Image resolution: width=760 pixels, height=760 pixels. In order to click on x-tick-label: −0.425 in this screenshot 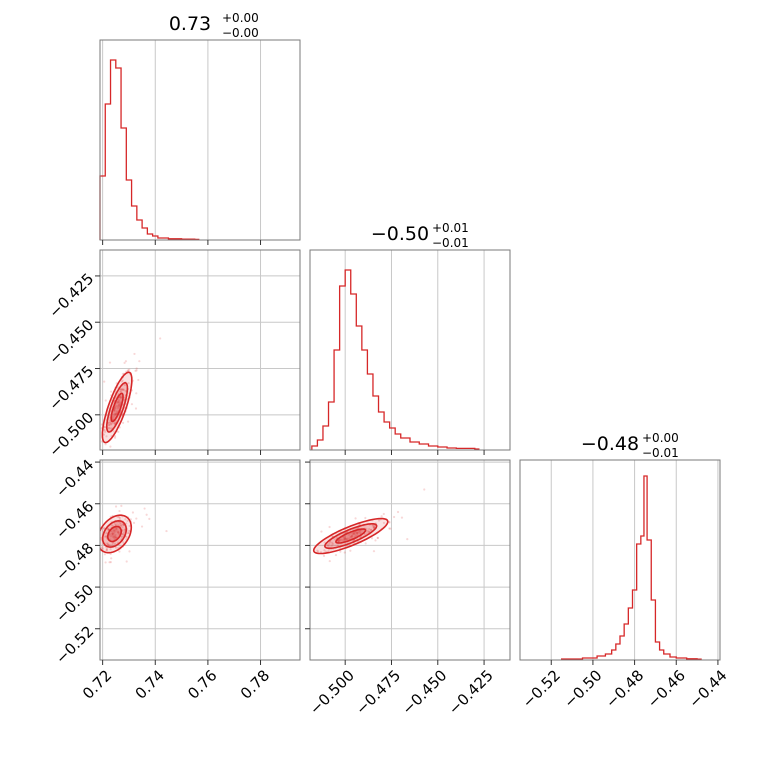, I will do `click(471, 692)`.